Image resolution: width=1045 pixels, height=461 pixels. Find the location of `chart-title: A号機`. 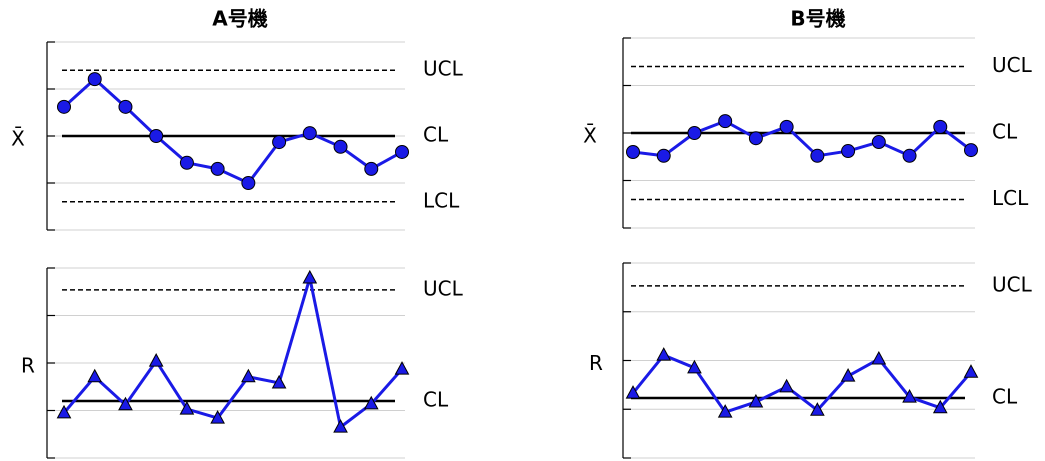

chart-title: A号機 is located at coordinates (239, 19).